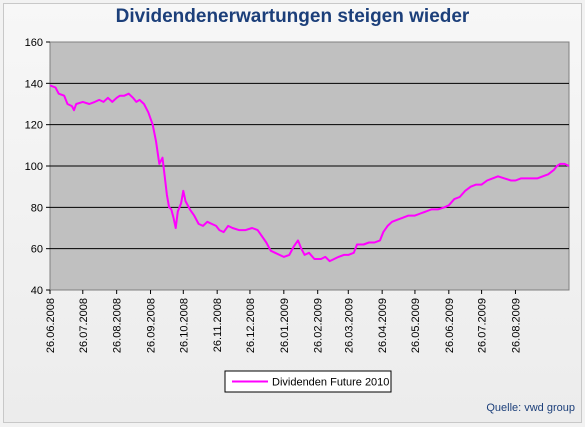 Image resolution: width=585 pixels, height=427 pixels. Describe the element at coordinates (319, 325) in the screenshot. I see `x-tick-label: 26.02.2009` at that location.